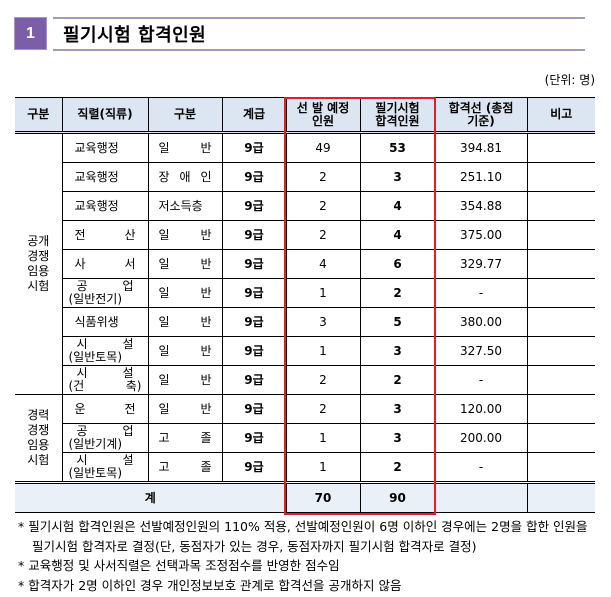  What do you see at coordinates (39, 438) in the screenshot?
I see `group-label: 경력 경쟁 임용 시험` at bounding box center [39, 438].